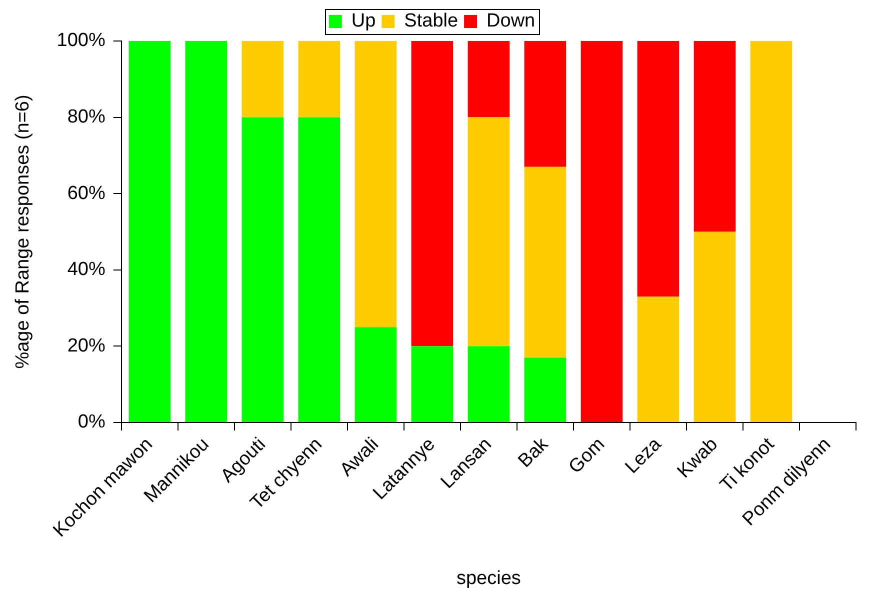 This screenshot has width=876, height=598. Describe the element at coordinates (431, 21) in the screenshot. I see `legend-label: Stable` at that location.